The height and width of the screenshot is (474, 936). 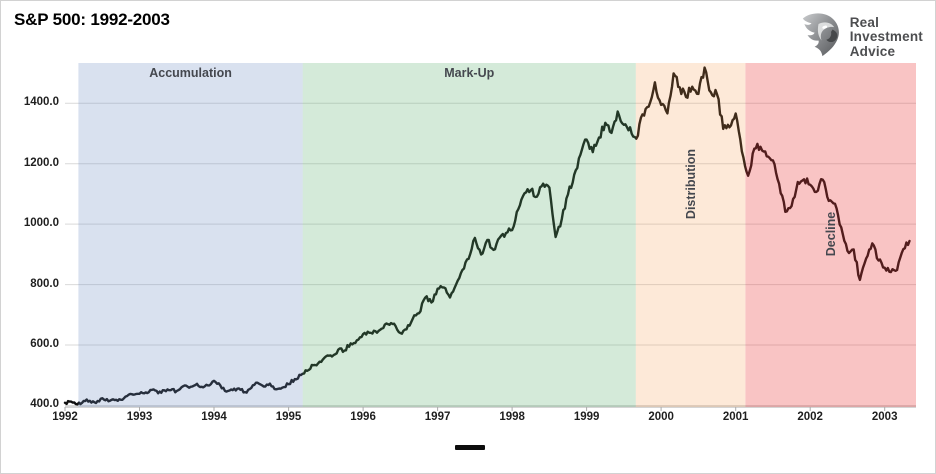 What do you see at coordinates (44, 404) in the screenshot?
I see `y-axis-tick-label: 400.0` at bounding box center [44, 404].